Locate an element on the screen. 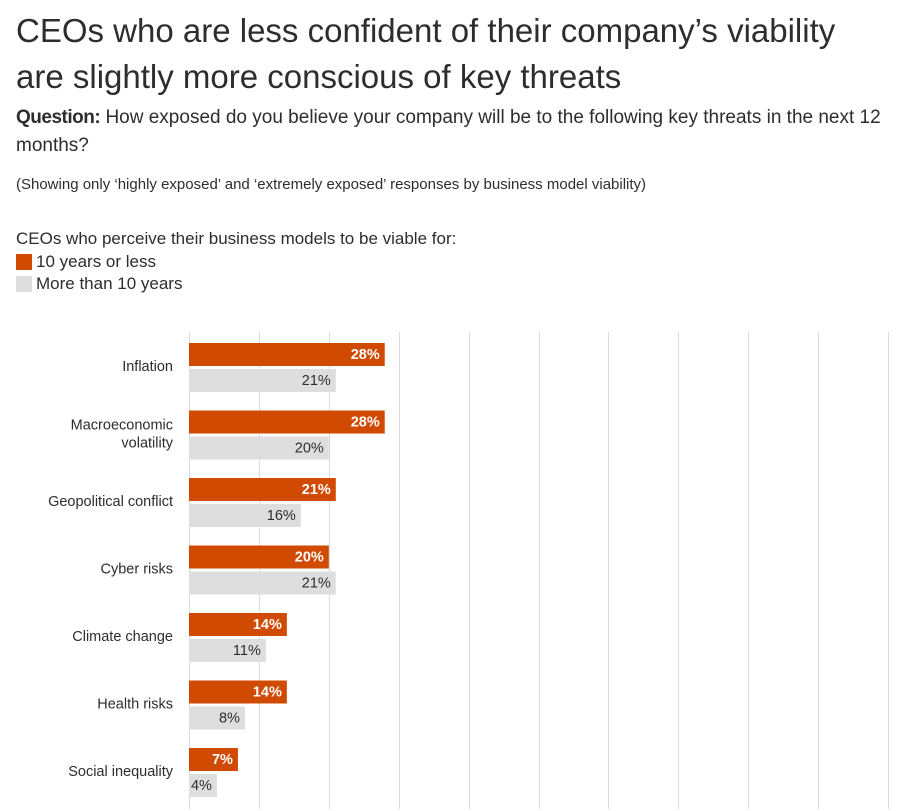 This screenshot has height=811, width=913. legend-swatch-grey is located at coordinates (24, 284).